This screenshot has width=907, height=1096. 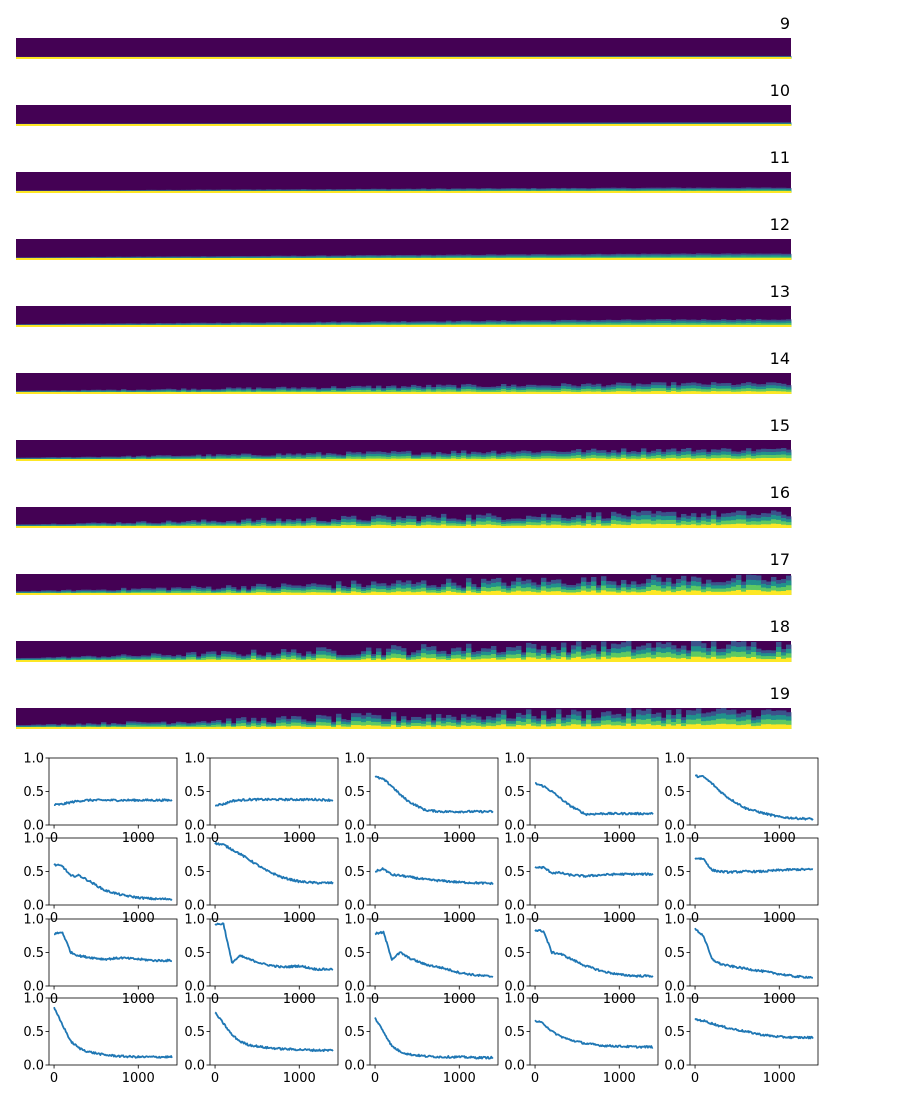 What do you see at coordinates (404, 36) in the screenshot?
I see `heatmap-strip-9: 9` at bounding box center [404, 36].